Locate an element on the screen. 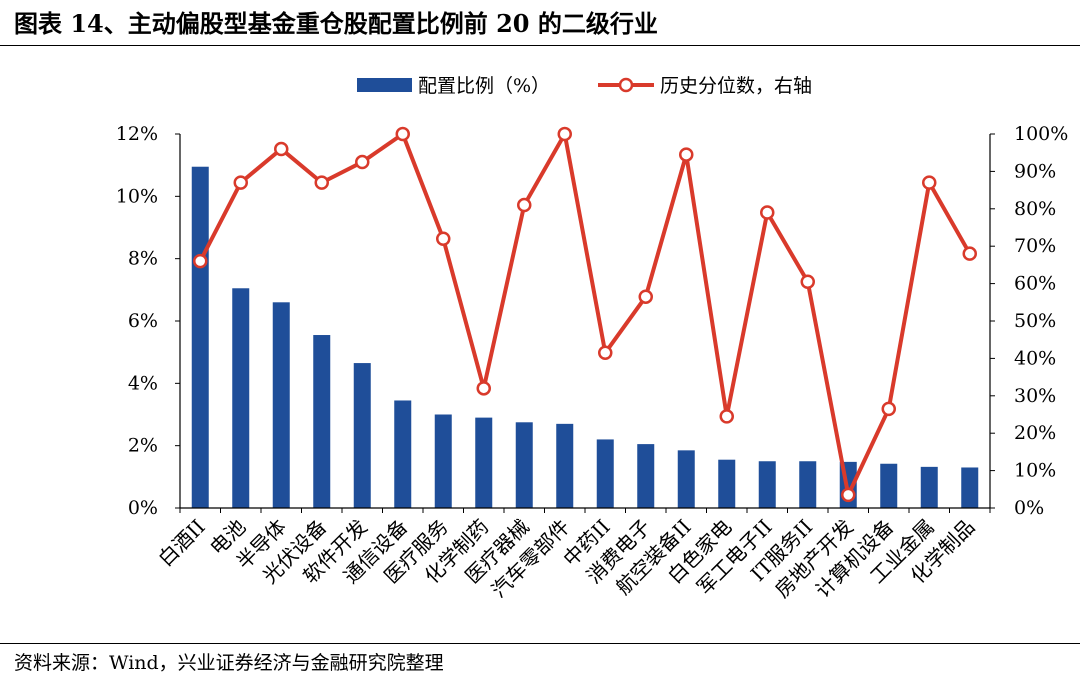 The width and height of the screenshot is (1080, 682). left-tick-label: 6% is located at coordinates (143, 321).